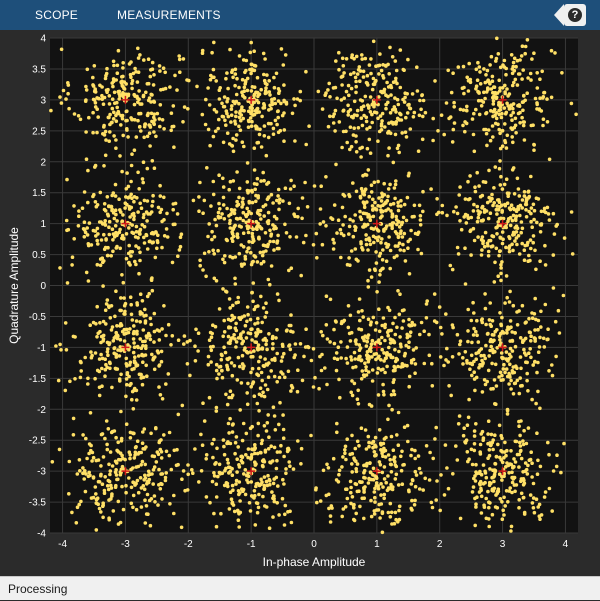 The image size is (600, 601). Describe the element at coordinates (57, 15) in the screenshot. I see `tab-scope: SCOPE` at that location.